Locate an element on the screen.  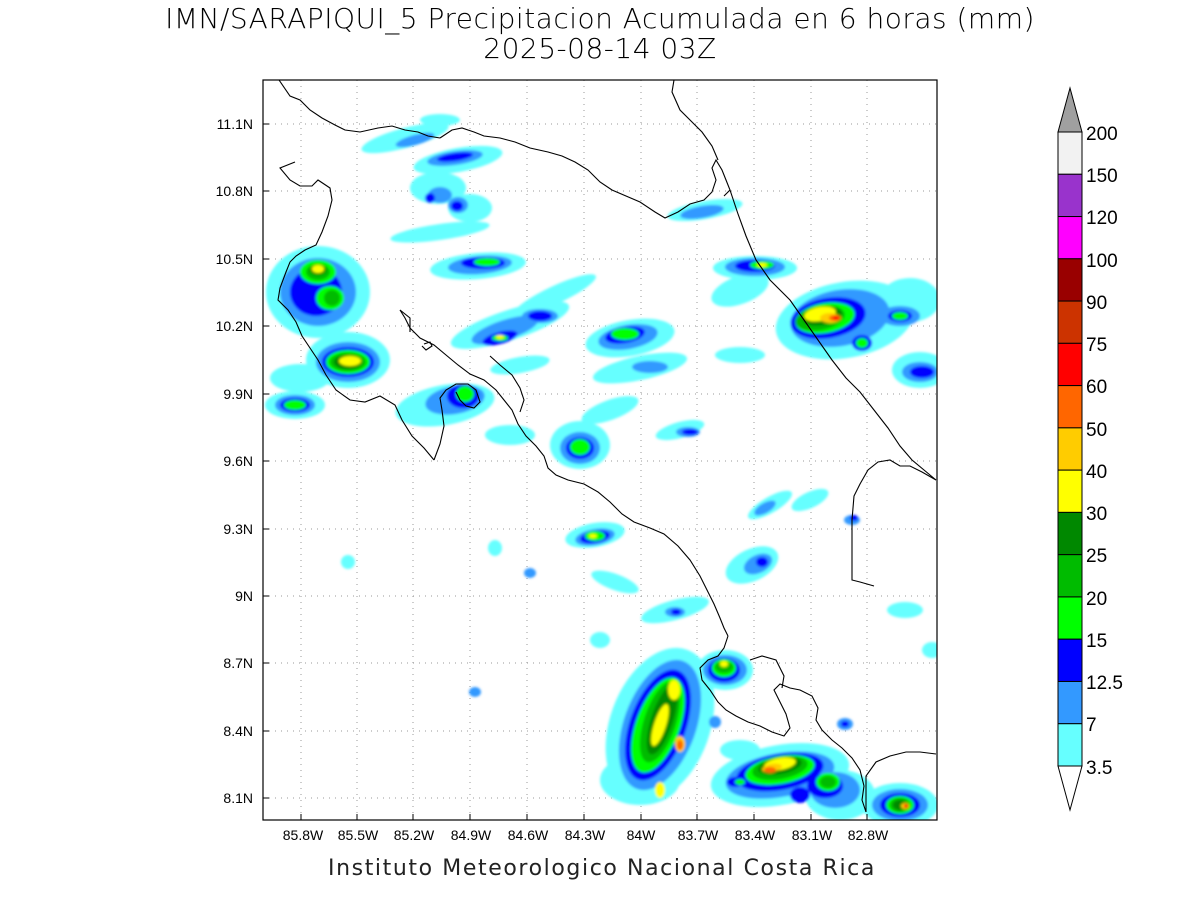
colorbar-label: 50 is located at coordinates (1096, 430).